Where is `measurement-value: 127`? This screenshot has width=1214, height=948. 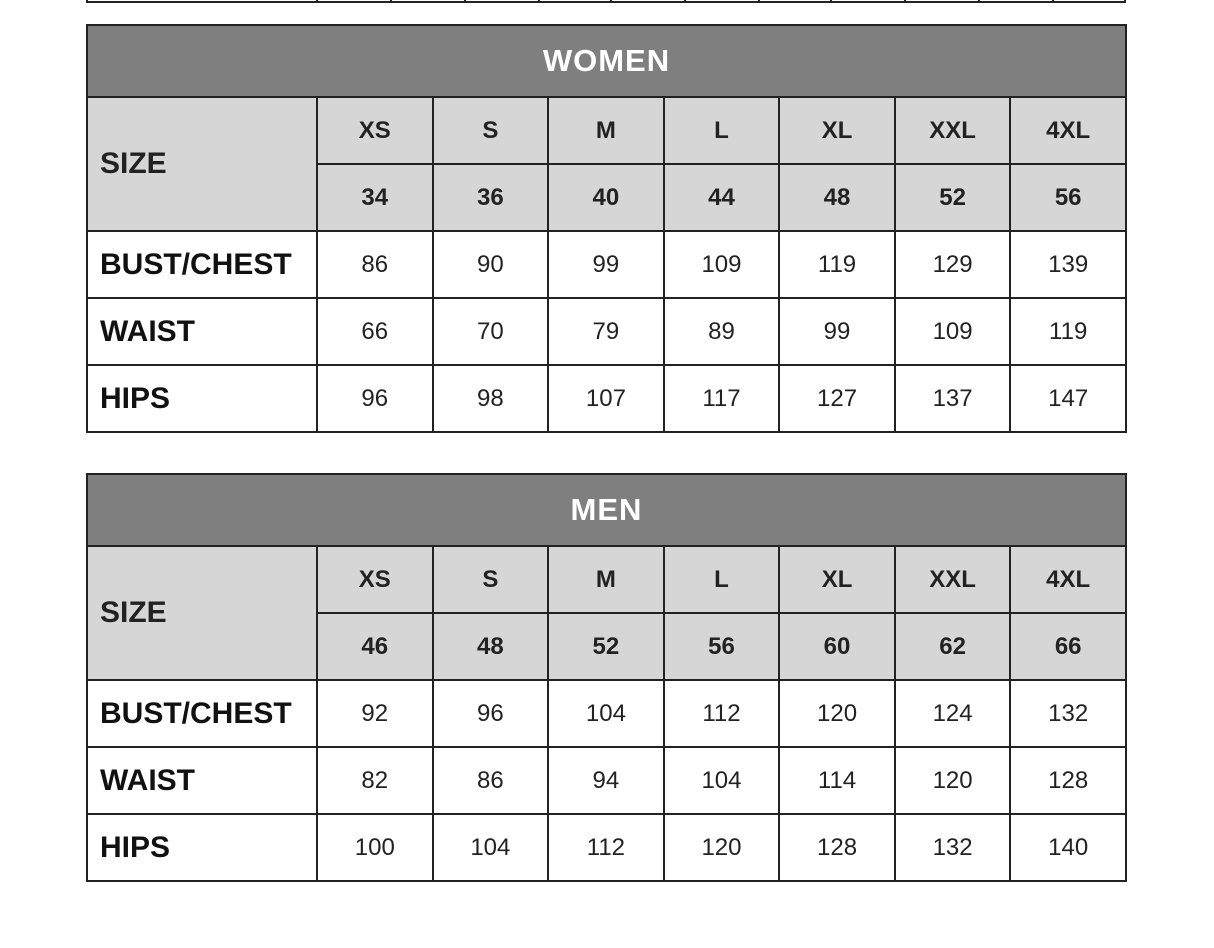 measurement-value: 127 is located at coordinates (837, 398).